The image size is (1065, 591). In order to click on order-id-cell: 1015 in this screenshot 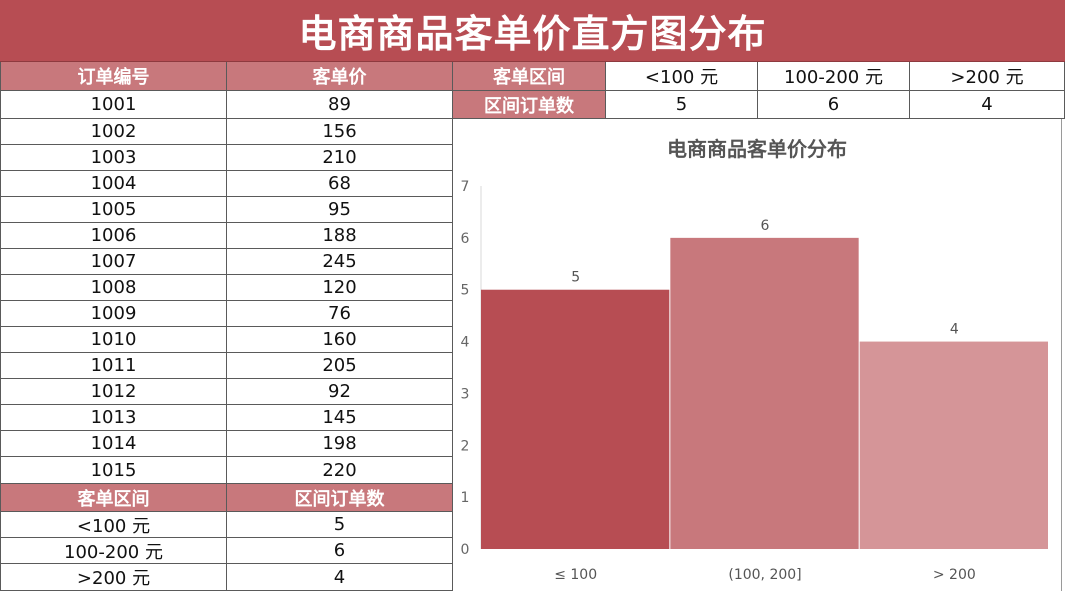, I will do `click(113, 470)`.